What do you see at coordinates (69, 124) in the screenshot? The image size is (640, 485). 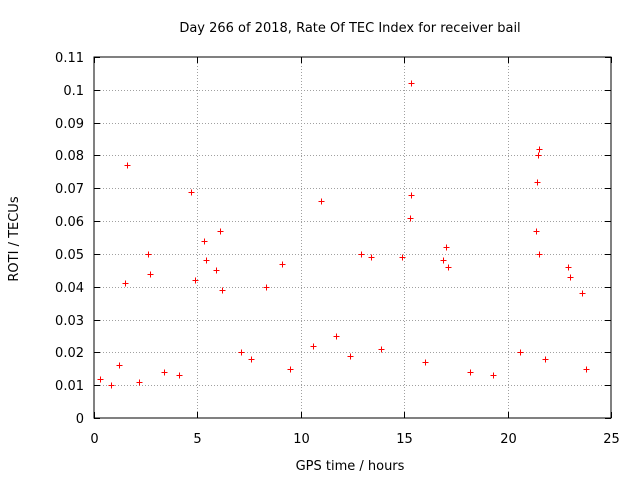 I see `y-tick-label: 0.09` at bounding box center [69, 124].